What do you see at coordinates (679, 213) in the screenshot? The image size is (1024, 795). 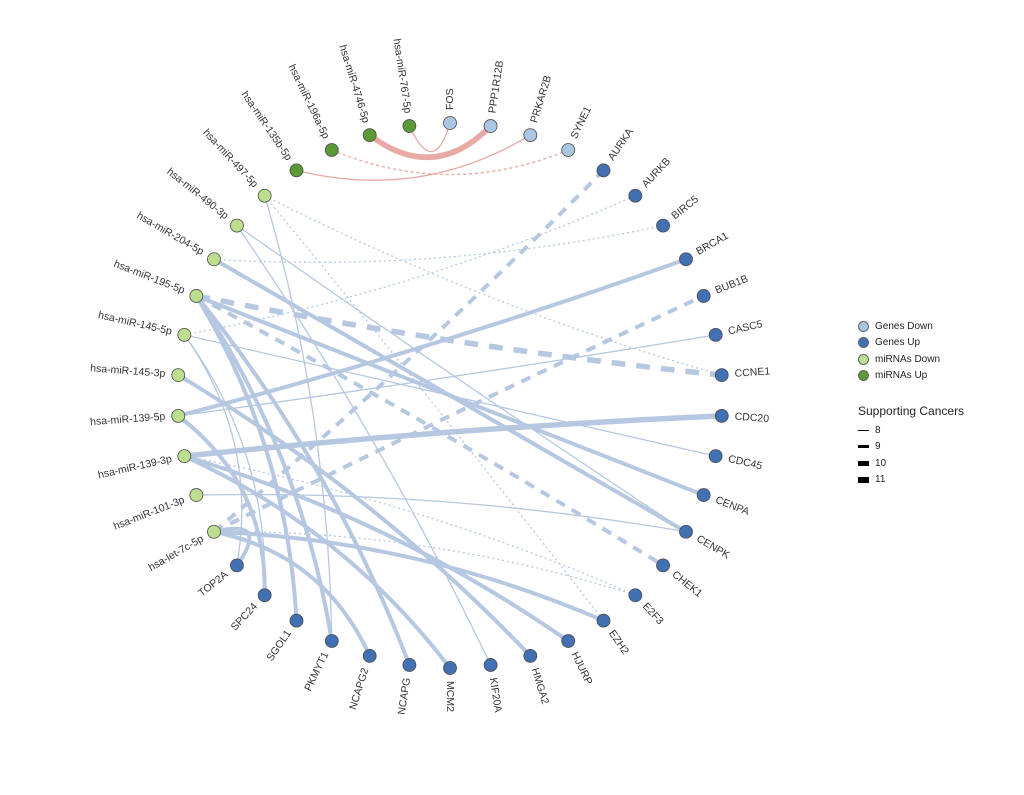 I see `node-BIRC5: BIRC5` at bounding box center [679, 213].